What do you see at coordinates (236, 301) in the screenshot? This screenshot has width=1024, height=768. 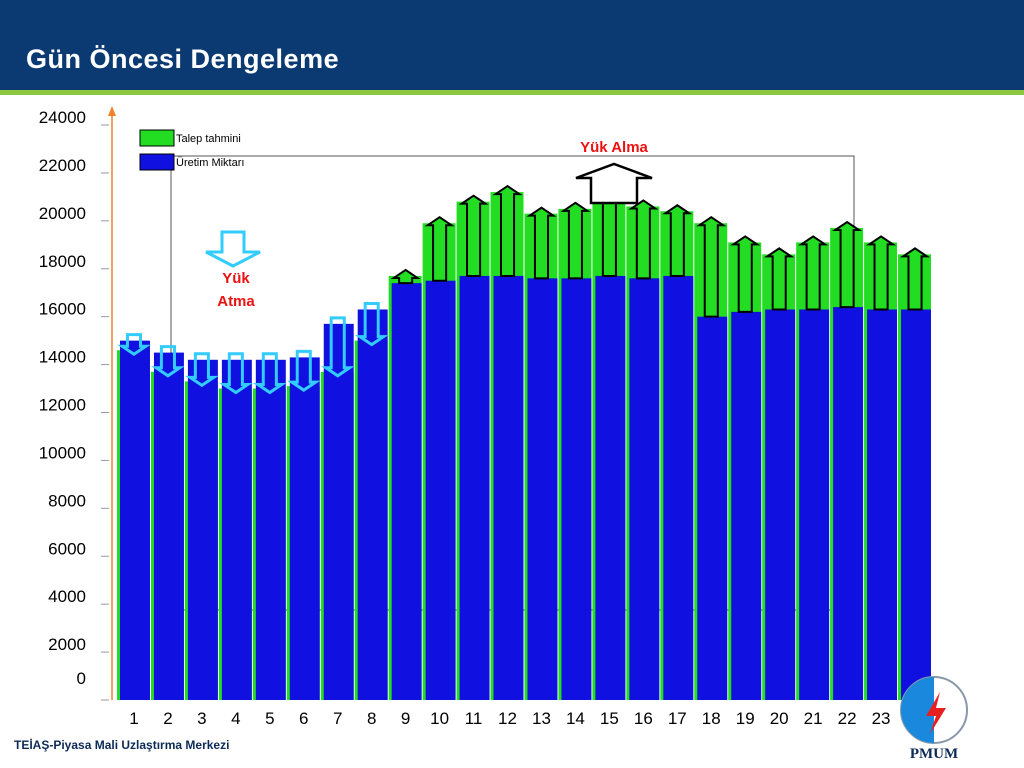 I see `annotation-yuk-atma-line2: Atma` at bounding box center [236, 301].